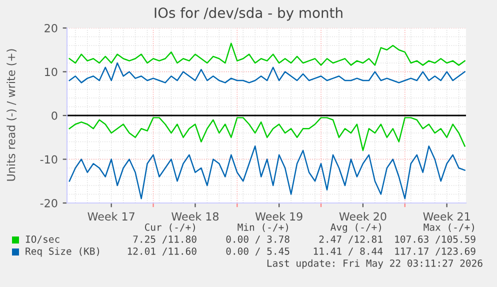 This screenshot has height=287, width=497. What do you see at coordinates (446, 216) in the screenshot?
I see `x-tick-label: Week 21` at bounding box center [446, 216].